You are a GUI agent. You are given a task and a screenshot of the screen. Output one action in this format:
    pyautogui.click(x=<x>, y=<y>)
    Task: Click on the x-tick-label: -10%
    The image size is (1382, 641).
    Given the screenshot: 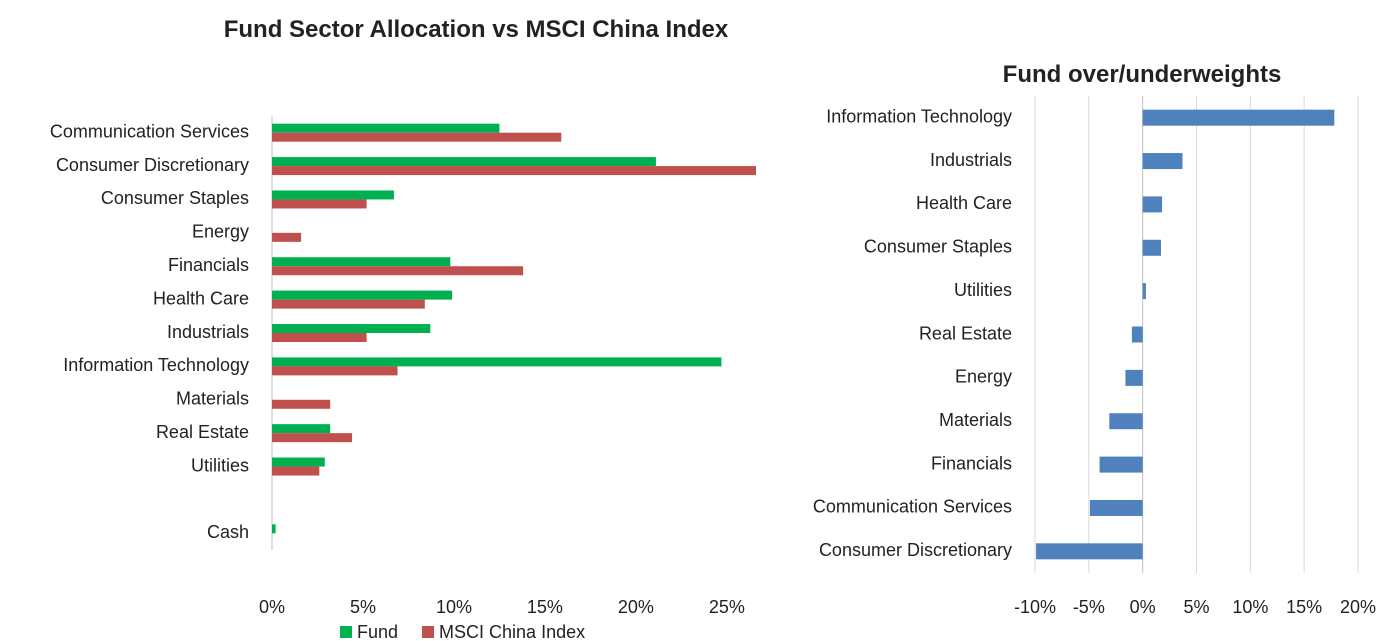 What is the action you would take?
    pyautogui.click(x=1035, y=607)
    